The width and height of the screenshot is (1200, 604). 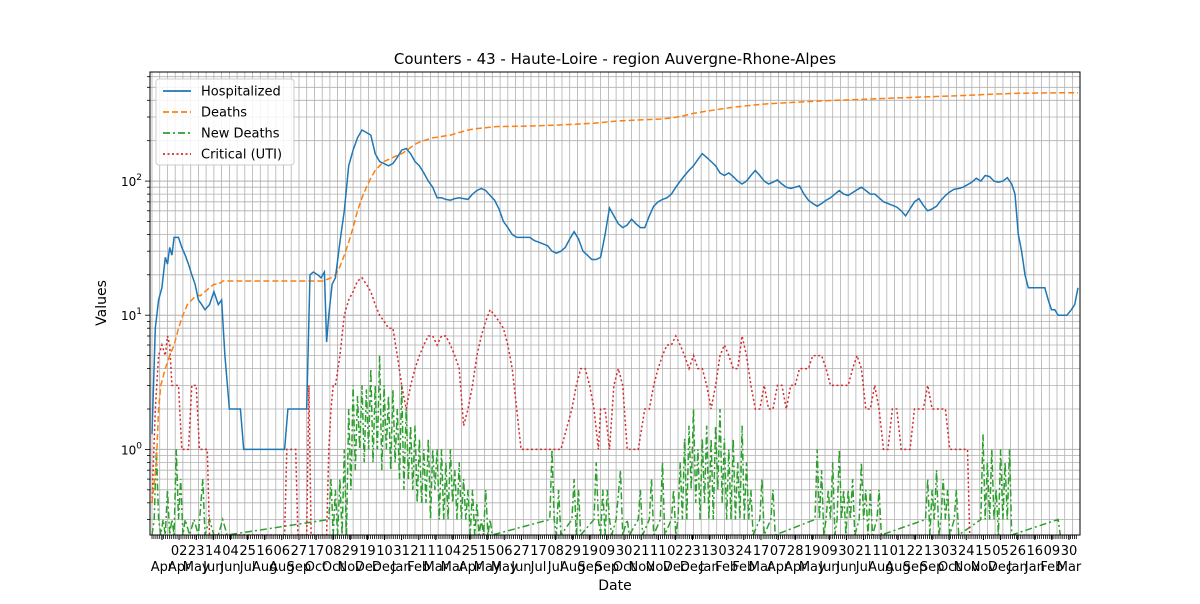 What do you see at coordinates (1017, 551) in the screenshot?
I see `x-tick-day-label: 26` at bounding box center [1017, 551].